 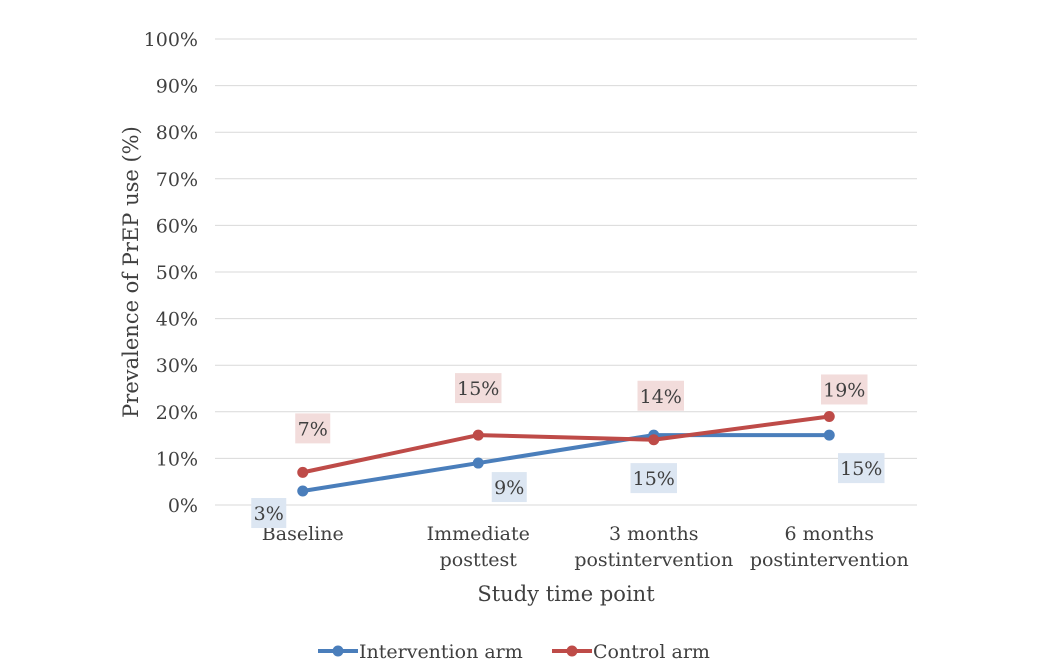 What do you see at coordinates (177, 320) in the screenshot?
I see `y-tick-label: 40%` at bounding box center [177, 320].